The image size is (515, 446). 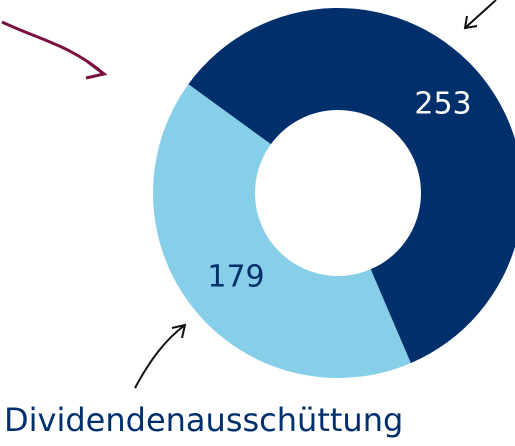 I want to click on arrow-head, so click(x=96, y=70).